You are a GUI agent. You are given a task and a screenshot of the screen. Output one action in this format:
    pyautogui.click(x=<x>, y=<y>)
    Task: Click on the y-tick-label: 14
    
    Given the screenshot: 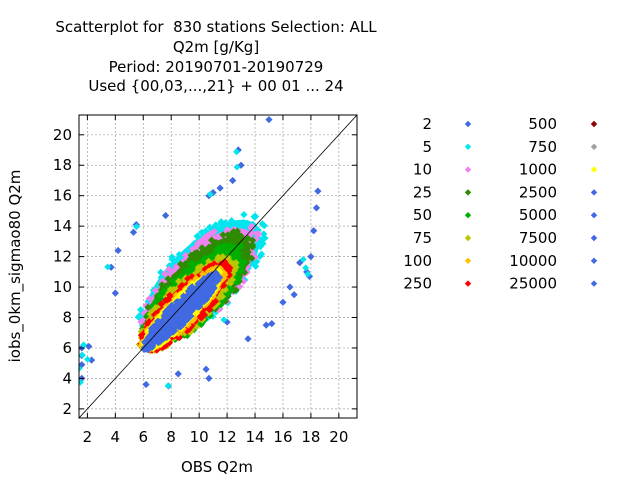 What is the action you would take?
    pyautogui.click(x=62, y=226)
    